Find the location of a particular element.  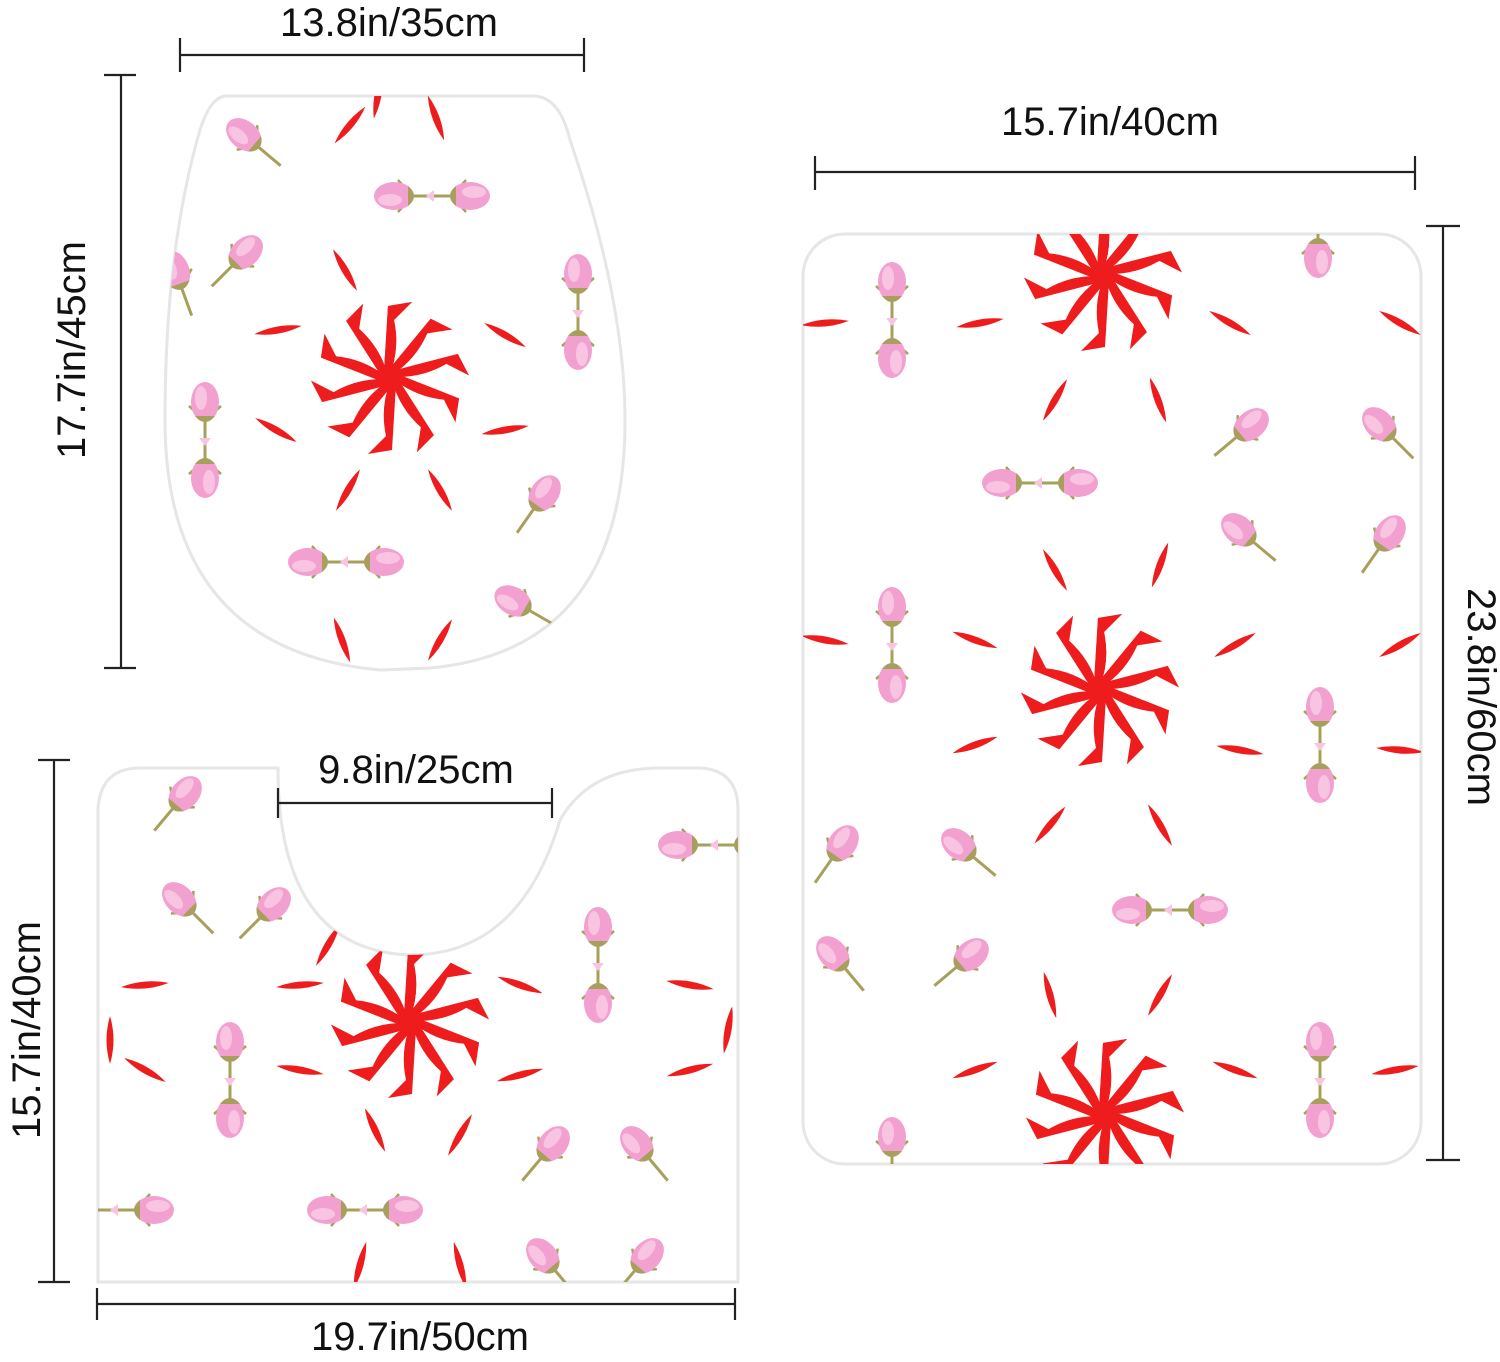

lid-width-dimension: 13.8in/35cm is located at coordinates (382, 36).